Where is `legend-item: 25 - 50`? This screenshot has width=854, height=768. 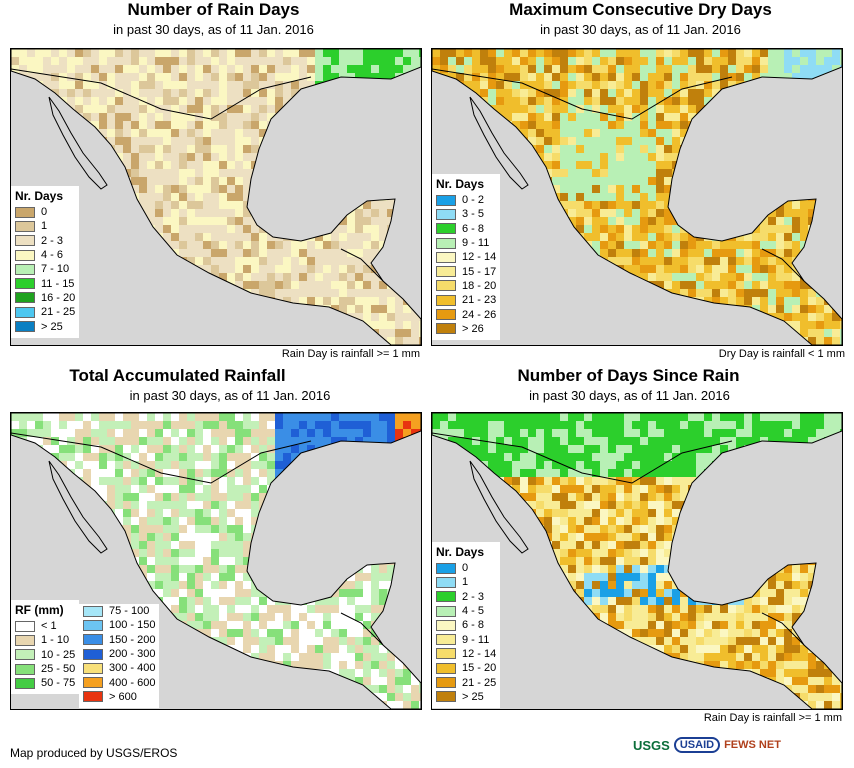 legend-item: 25 - 50 is located at coordinates (45, 669).